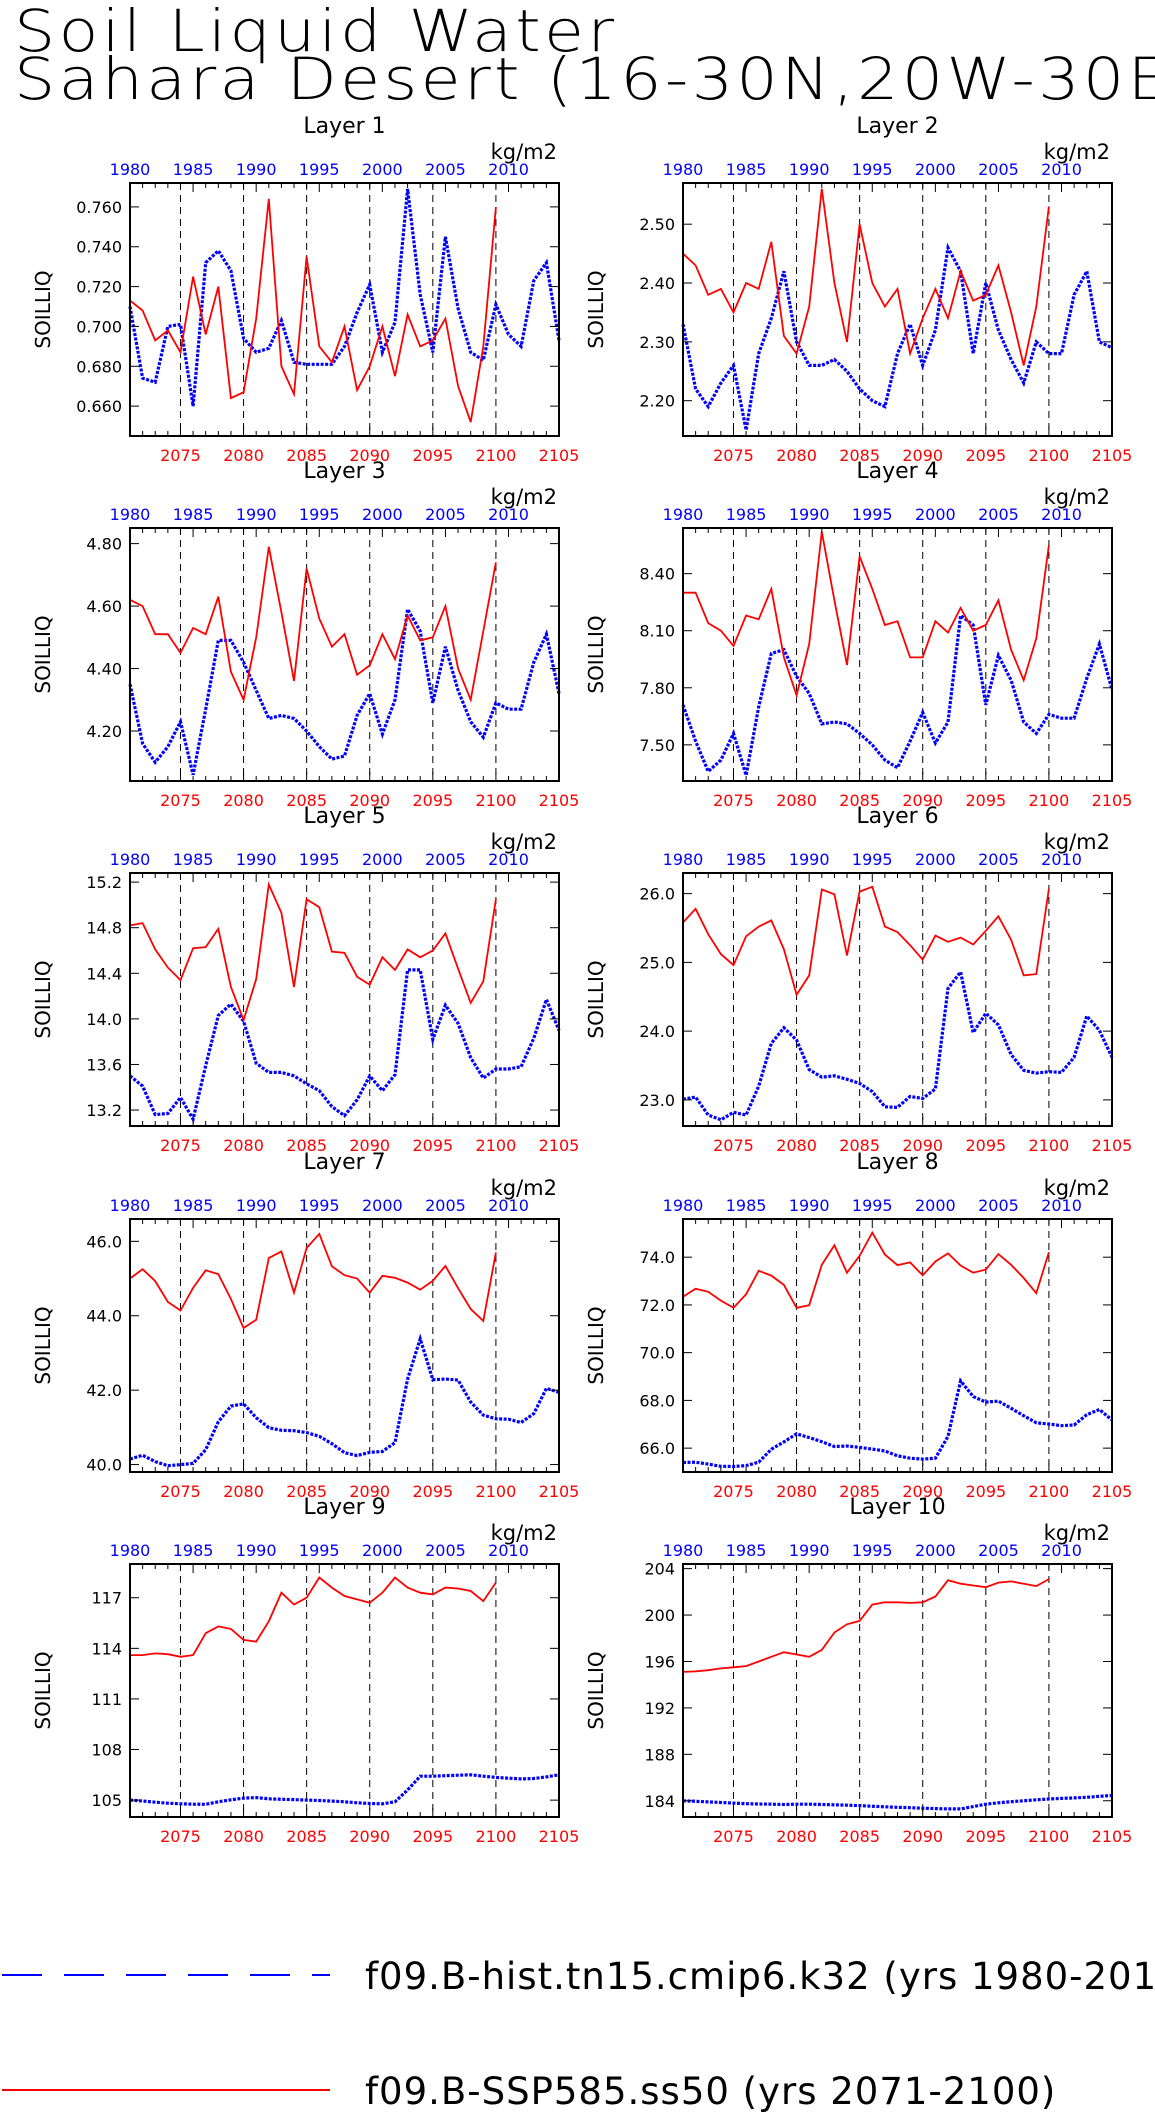 This screenshot has width=1155, height=2120. I want to click on panel-title: Layer 1, so click(344, 126).